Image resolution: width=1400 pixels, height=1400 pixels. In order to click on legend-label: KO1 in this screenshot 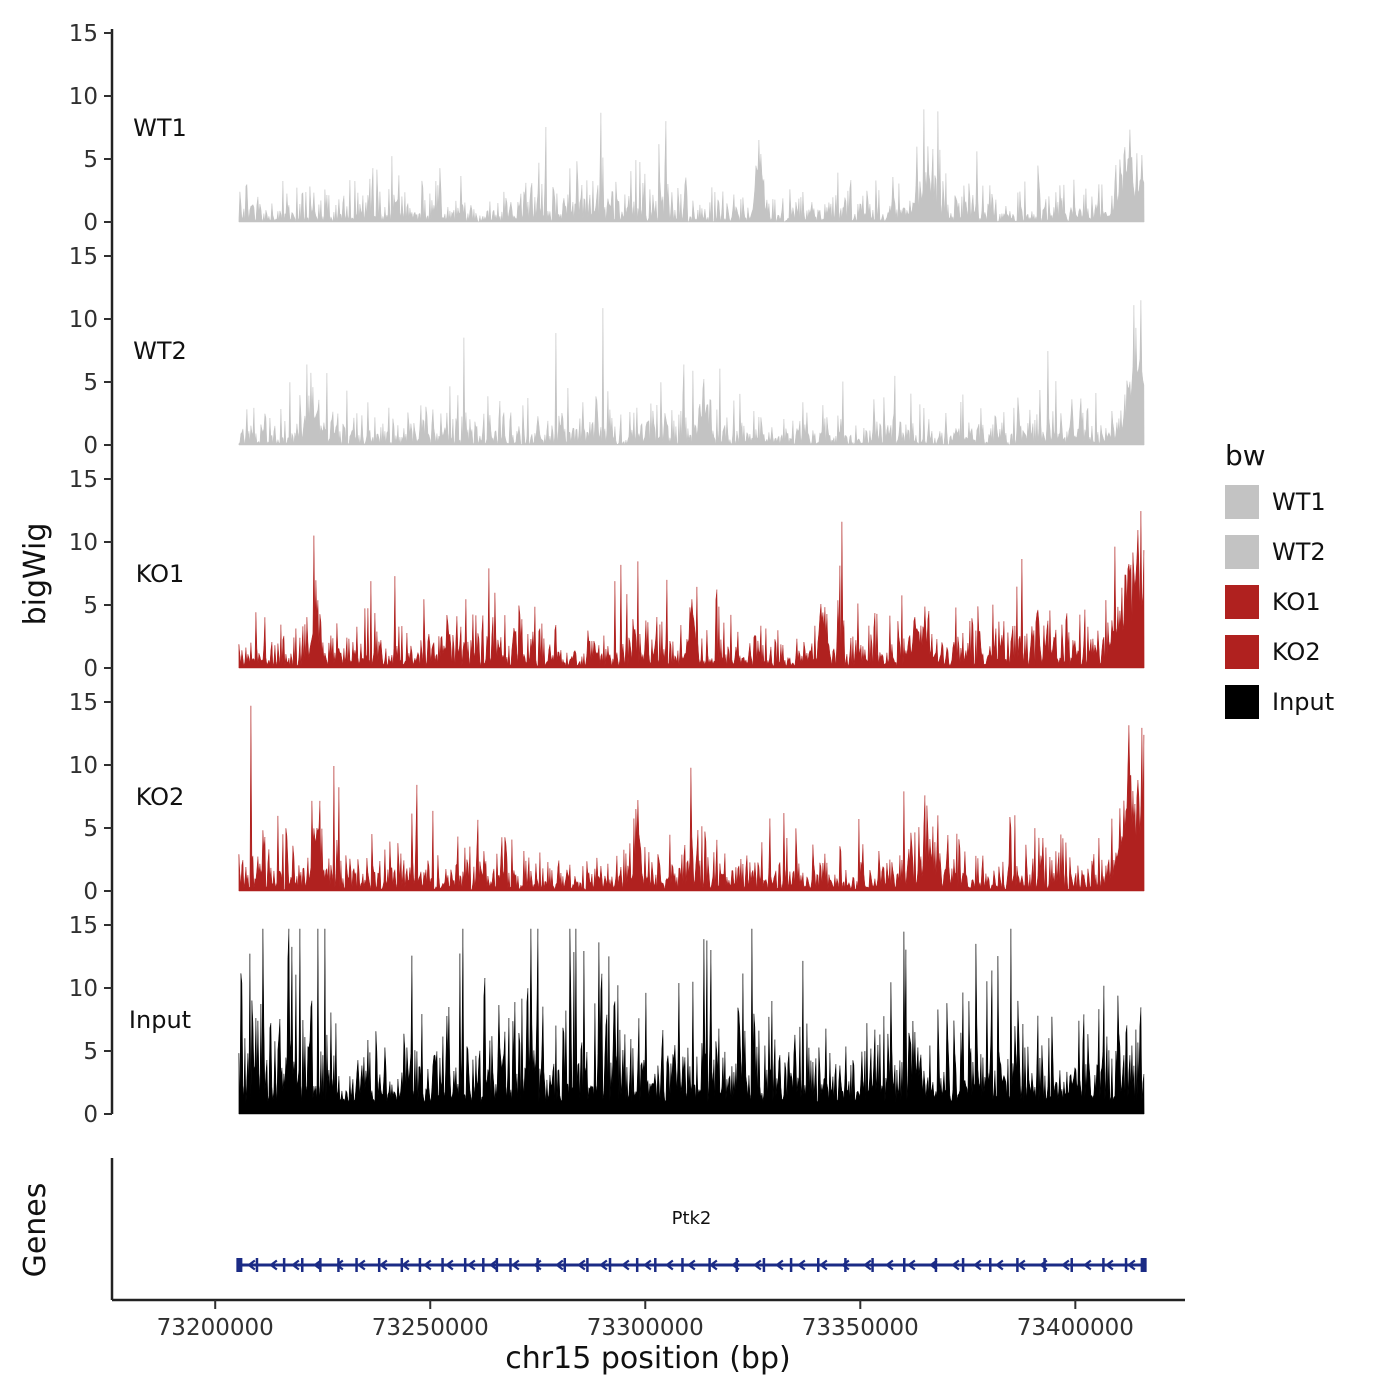, I will do `click(1296, 602)`.